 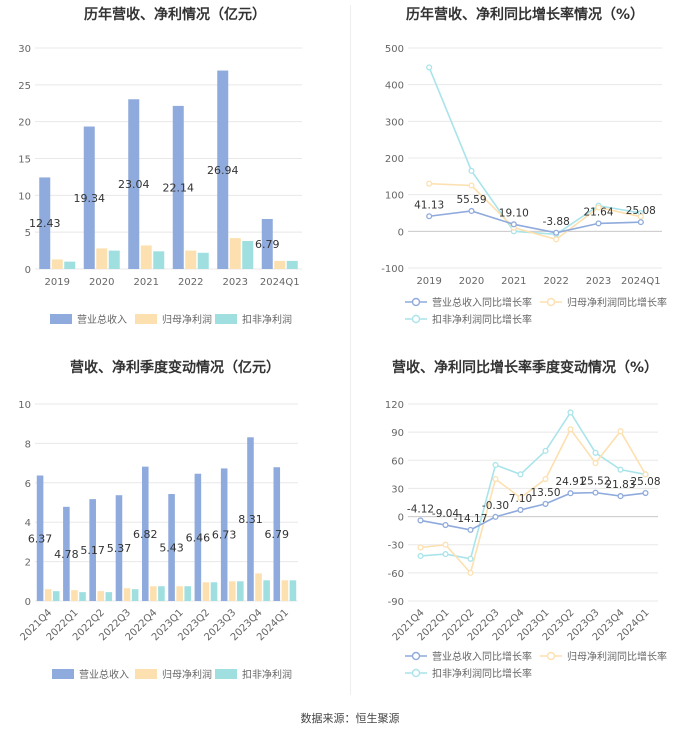 I want to click on data-label: 19.10, so click(x=514, y=213).